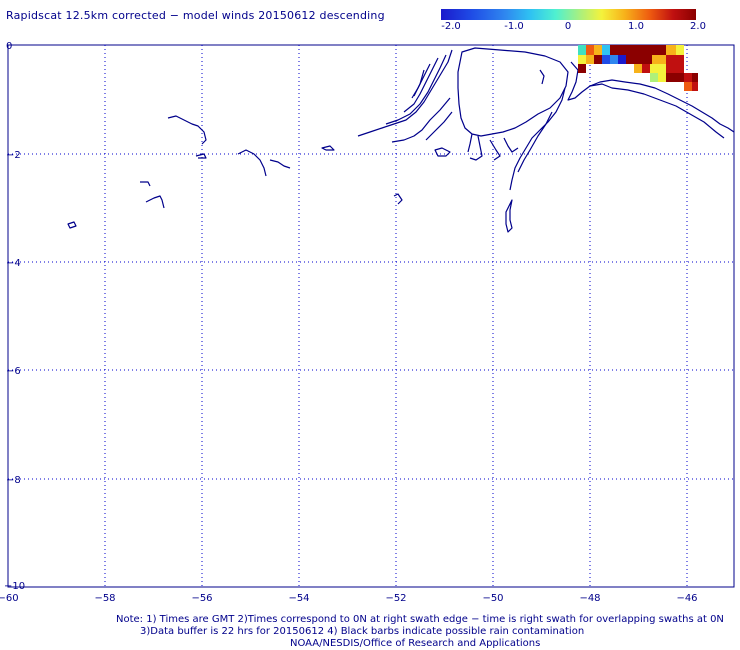 The image size is (740, 650). I want to click on lon-tick-label: −60, so click(9, 598).